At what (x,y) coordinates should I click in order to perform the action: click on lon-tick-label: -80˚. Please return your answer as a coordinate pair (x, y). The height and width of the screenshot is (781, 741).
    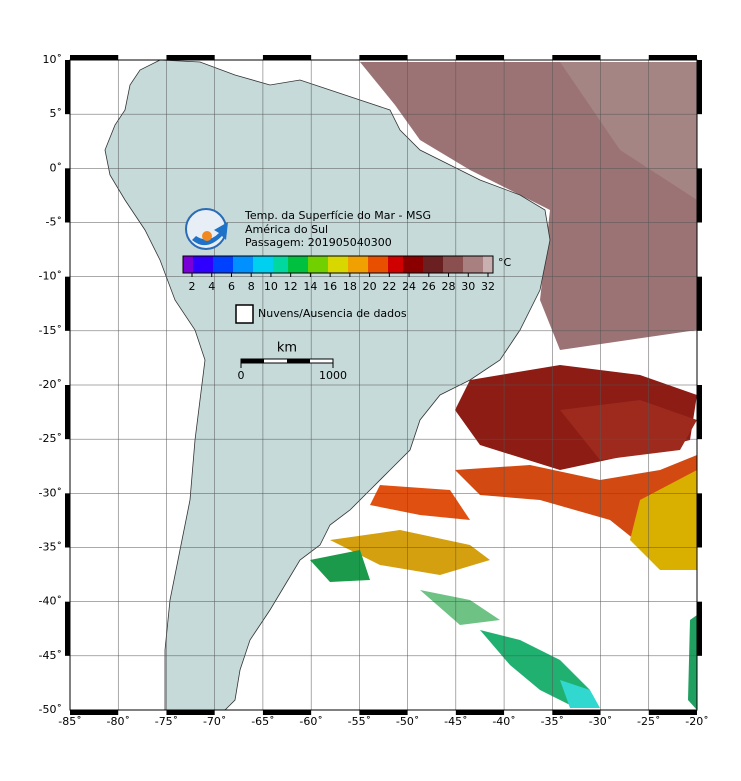
    Looking at the image, I should click on (117, 721).